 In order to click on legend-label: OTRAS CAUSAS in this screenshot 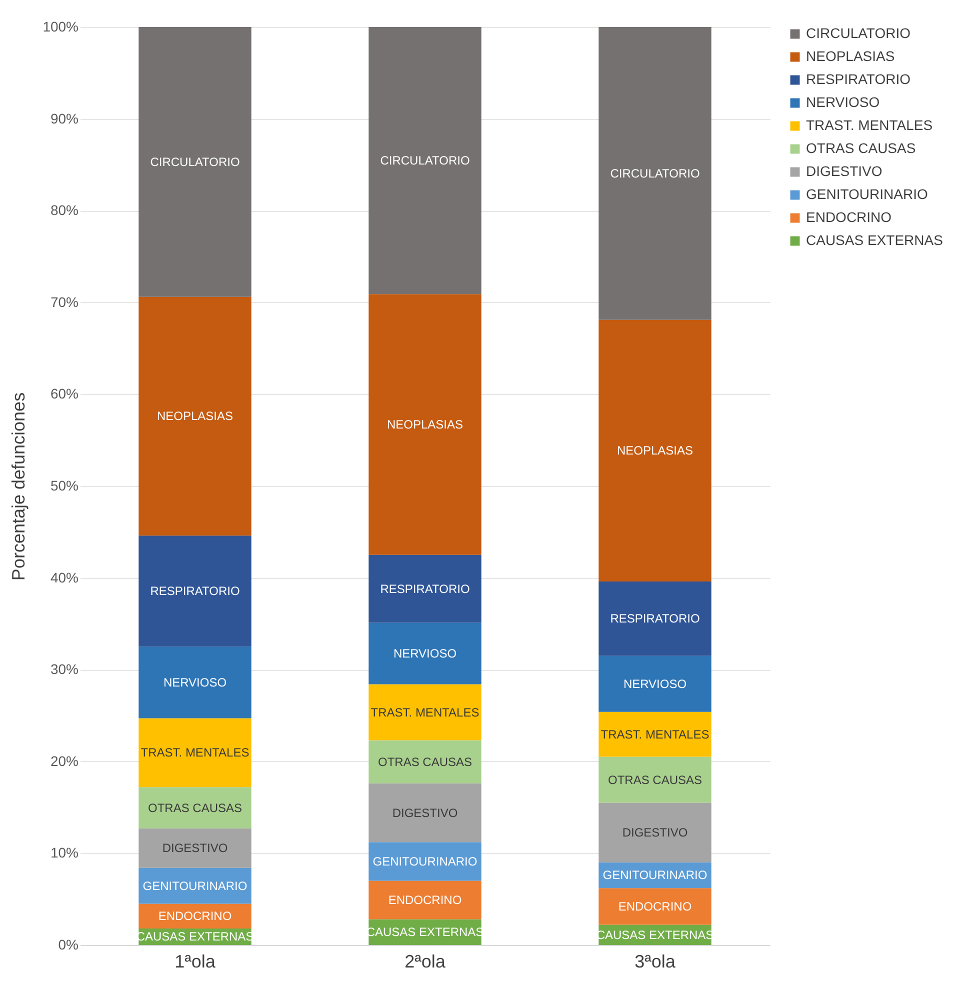, I will do `click(861, 148)`.